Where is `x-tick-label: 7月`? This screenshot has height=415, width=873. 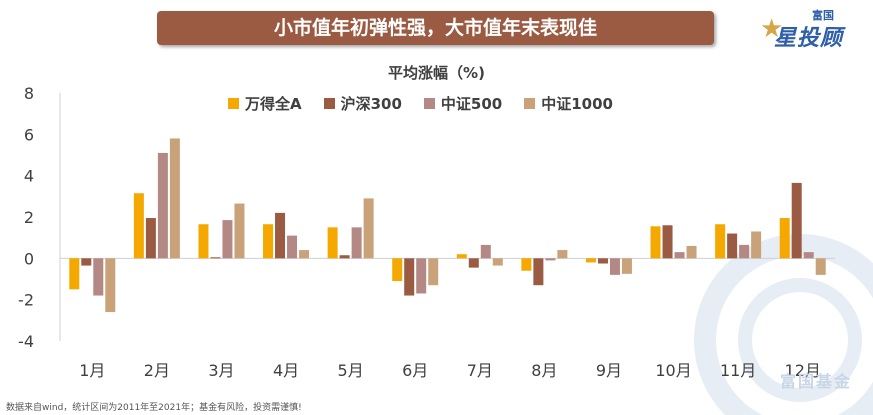
x-tick-label: 7月 is located at coordinates (480, 370).